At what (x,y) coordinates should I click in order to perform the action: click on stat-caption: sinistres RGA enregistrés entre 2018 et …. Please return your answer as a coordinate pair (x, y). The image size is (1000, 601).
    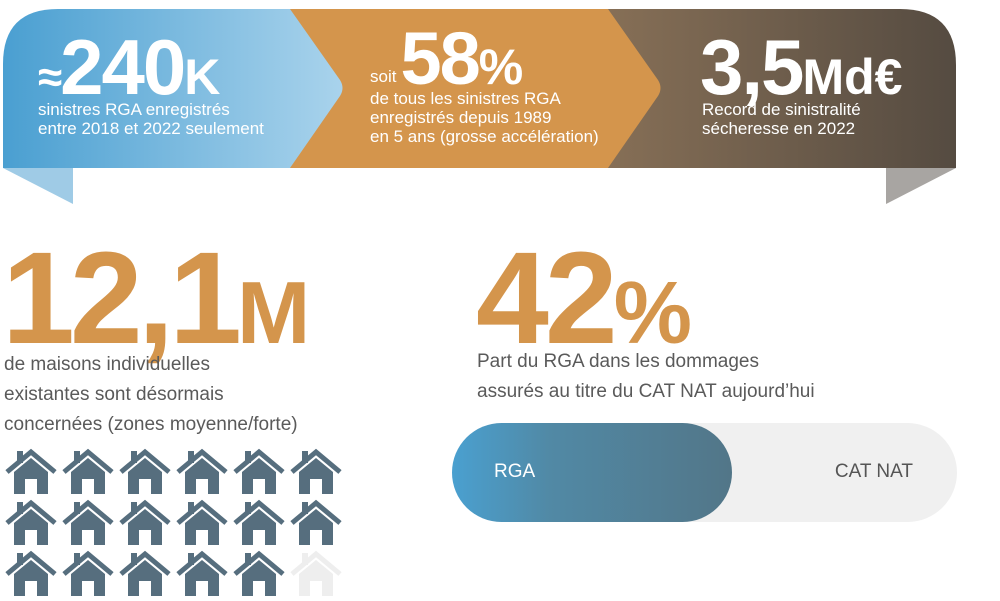
    Looking at the image, I should click on (151, 119).